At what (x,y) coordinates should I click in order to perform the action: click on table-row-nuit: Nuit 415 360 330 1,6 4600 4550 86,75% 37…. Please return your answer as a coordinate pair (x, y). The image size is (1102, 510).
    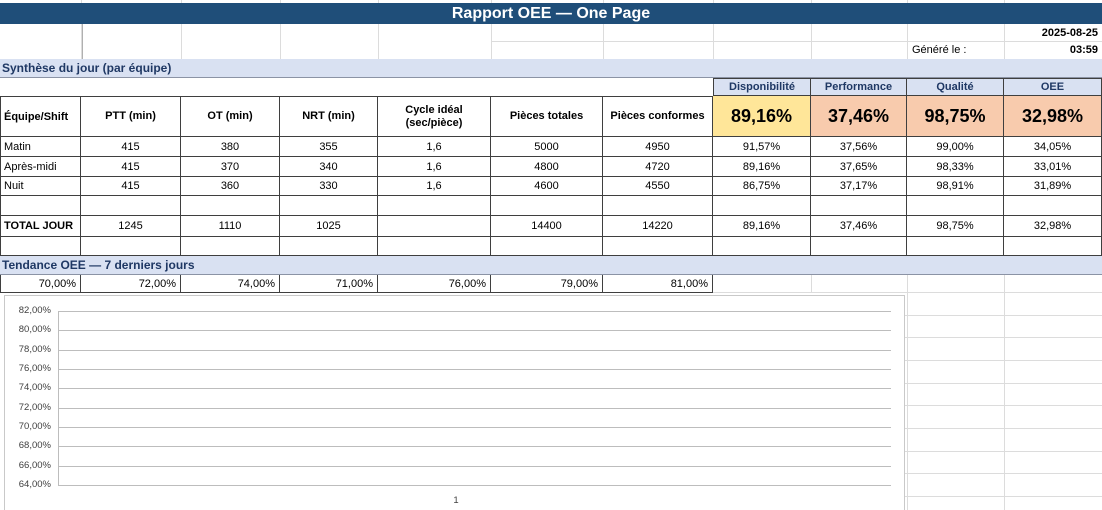
    Looking at the image, I should click on (551, 186).